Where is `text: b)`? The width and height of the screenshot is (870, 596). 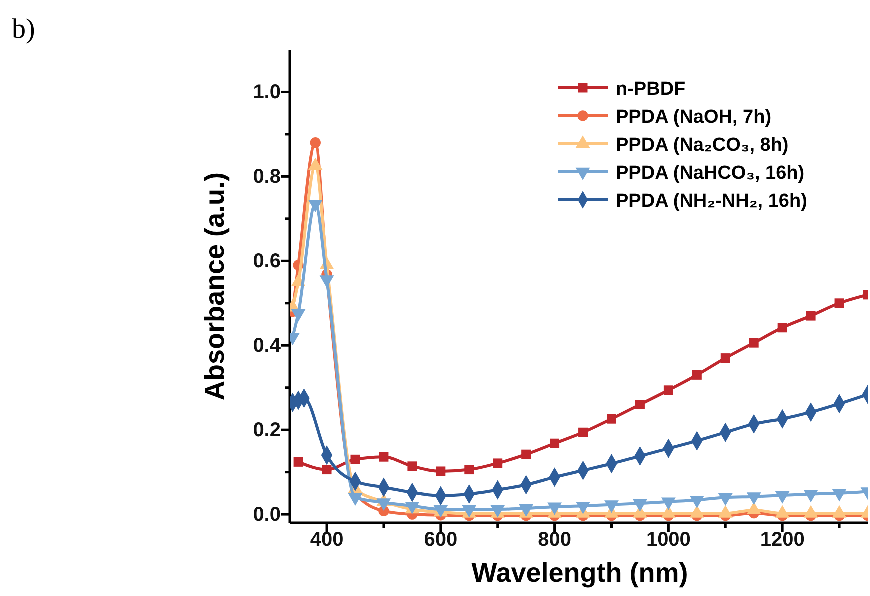 text: b) is located at coordinates (24, 29).